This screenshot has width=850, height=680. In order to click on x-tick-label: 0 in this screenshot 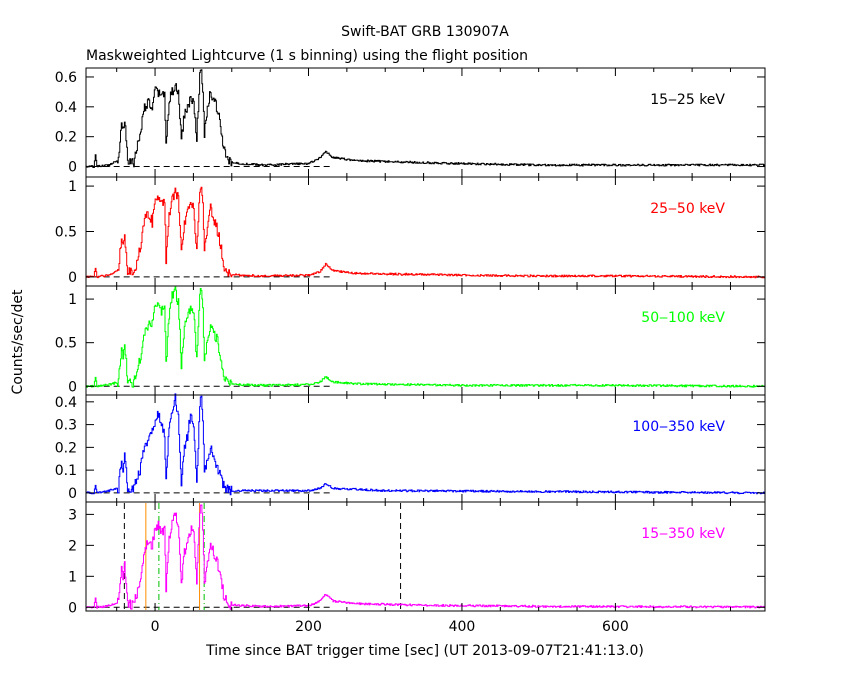, I will do `click(155, 627)`.